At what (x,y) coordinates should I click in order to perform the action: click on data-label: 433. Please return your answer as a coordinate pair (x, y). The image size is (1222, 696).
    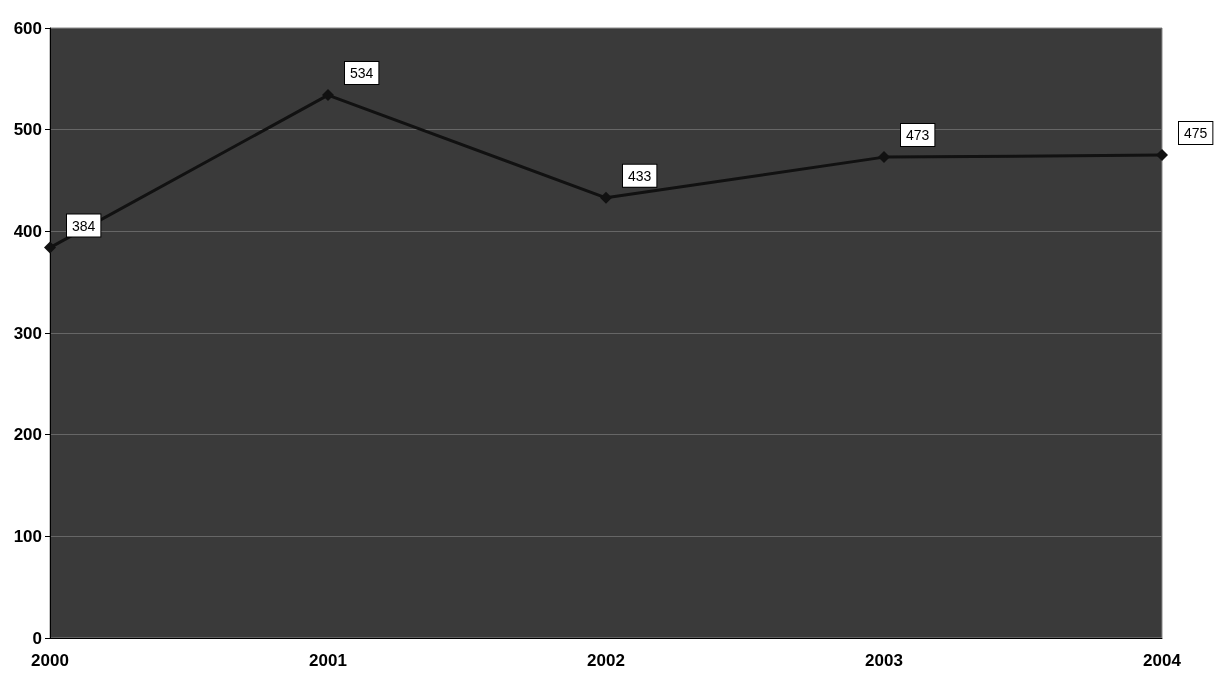
    Looking at the image, I should click on (640, 175).